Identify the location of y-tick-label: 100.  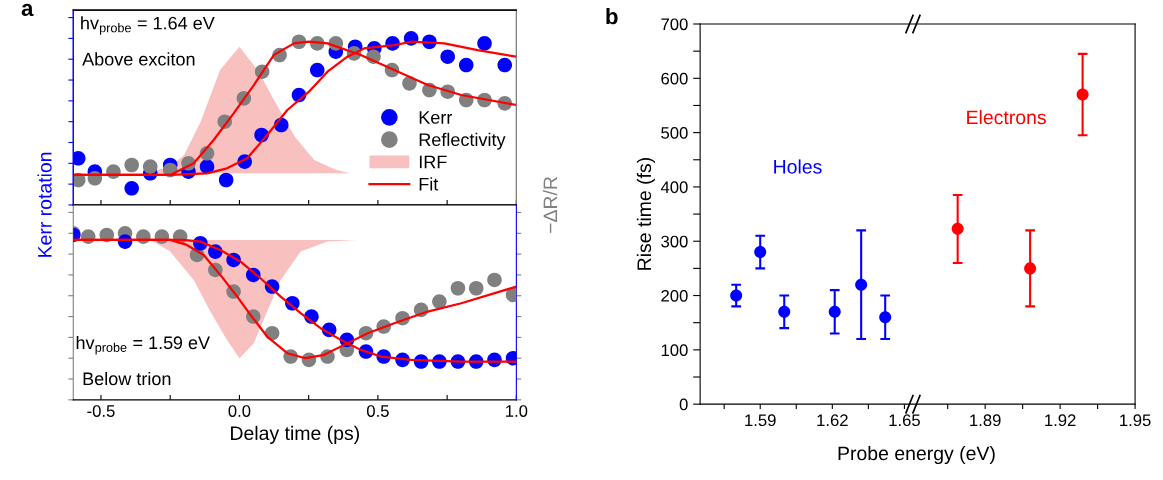
(674, 350).